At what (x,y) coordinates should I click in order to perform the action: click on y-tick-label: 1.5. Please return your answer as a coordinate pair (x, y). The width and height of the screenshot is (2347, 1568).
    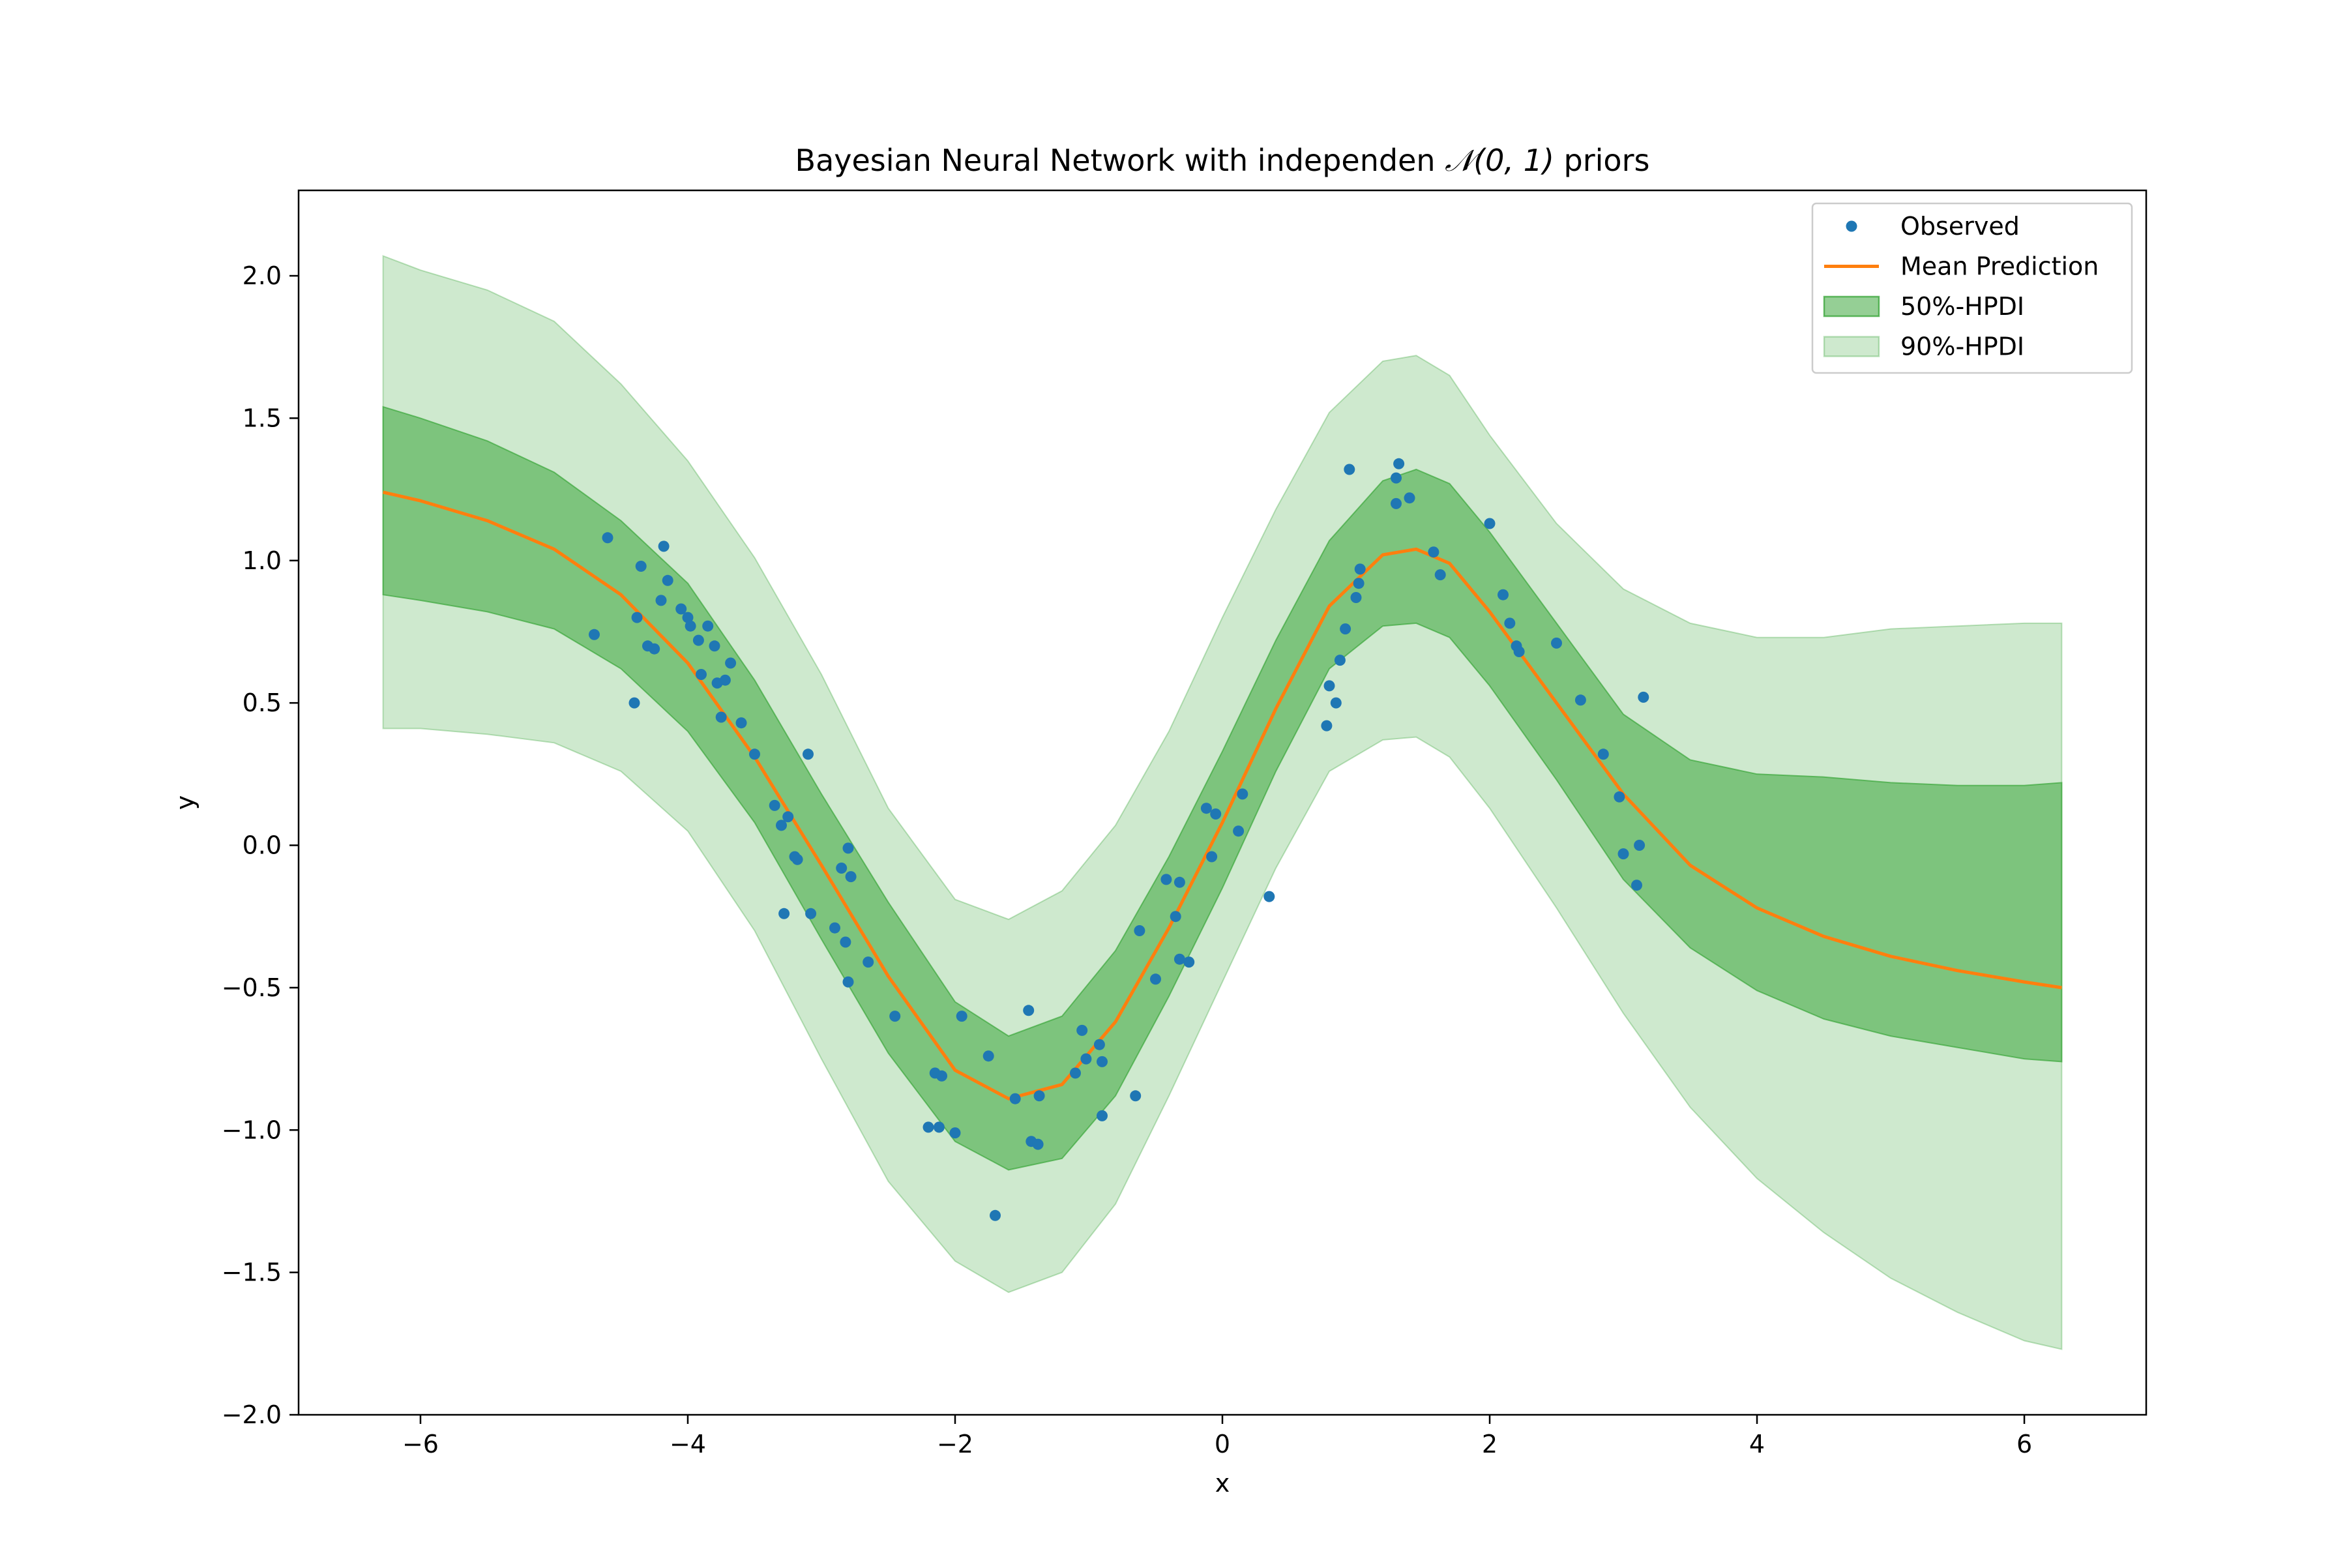
    Looking at the image, I should click on (262, 418).